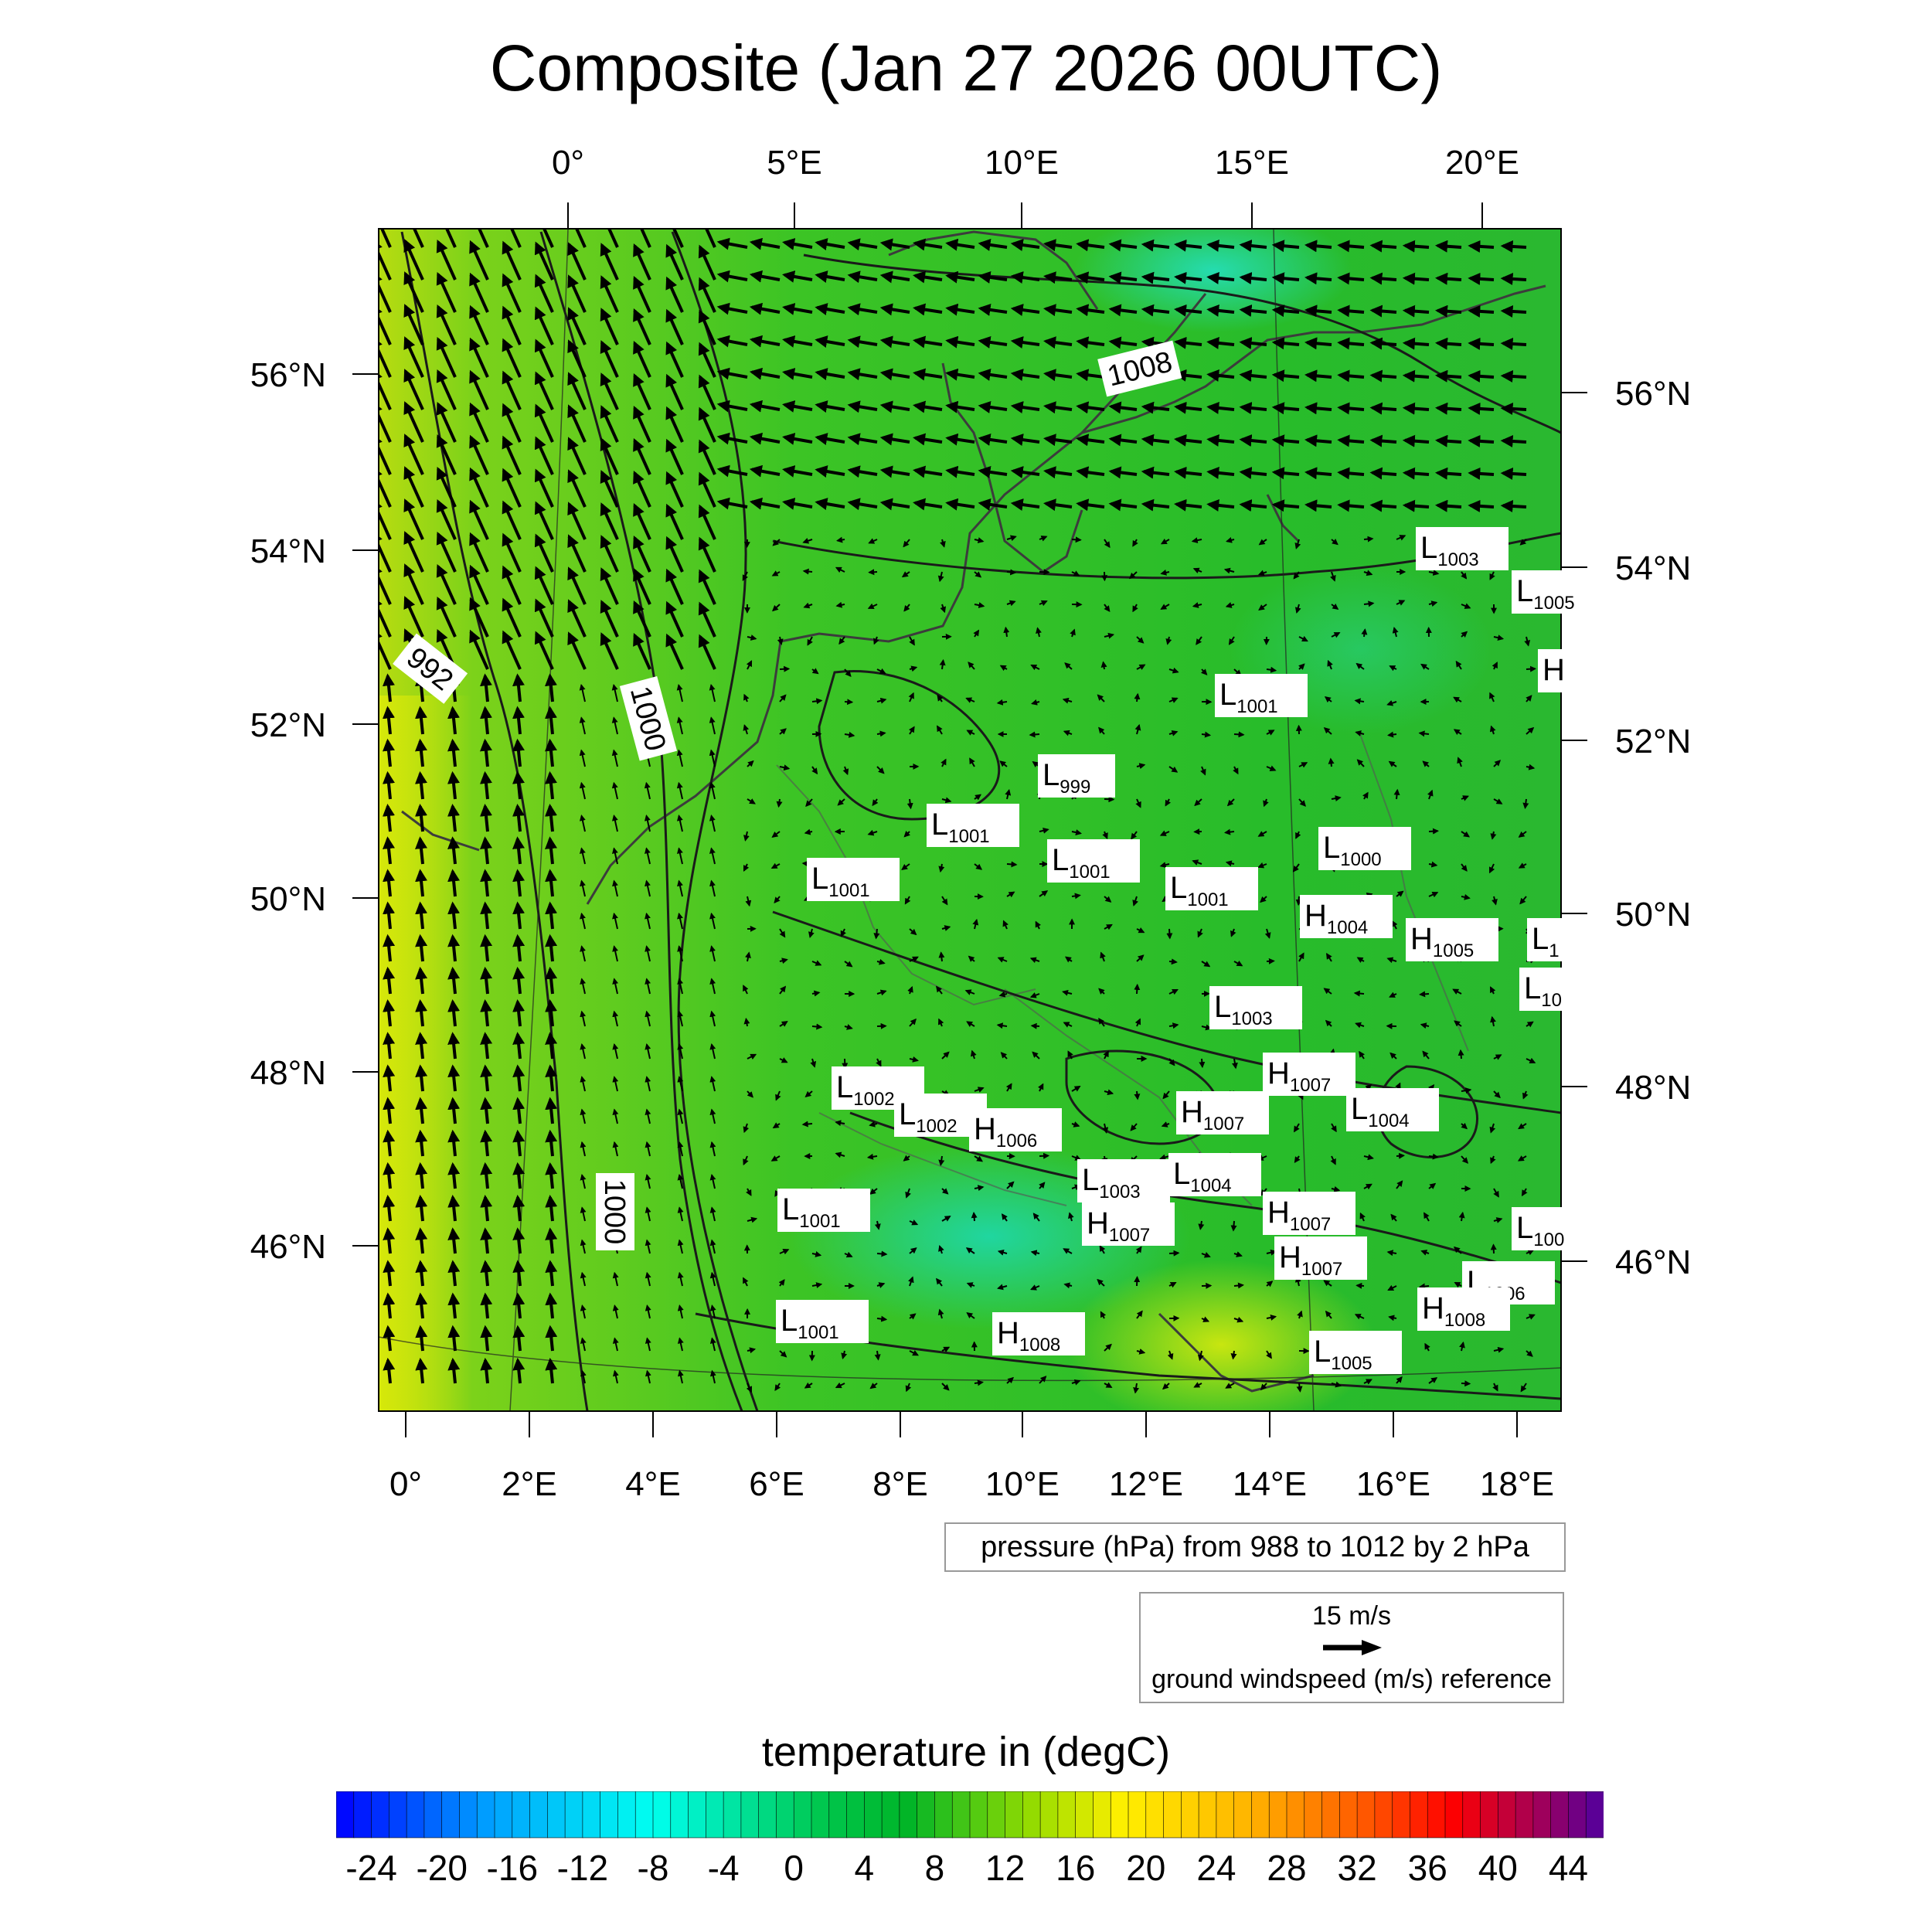 Image resolution: width=1932 pixels, height=1932 pixels. I want to click on pressure-system-value: 1007, so click(1311, 1225).